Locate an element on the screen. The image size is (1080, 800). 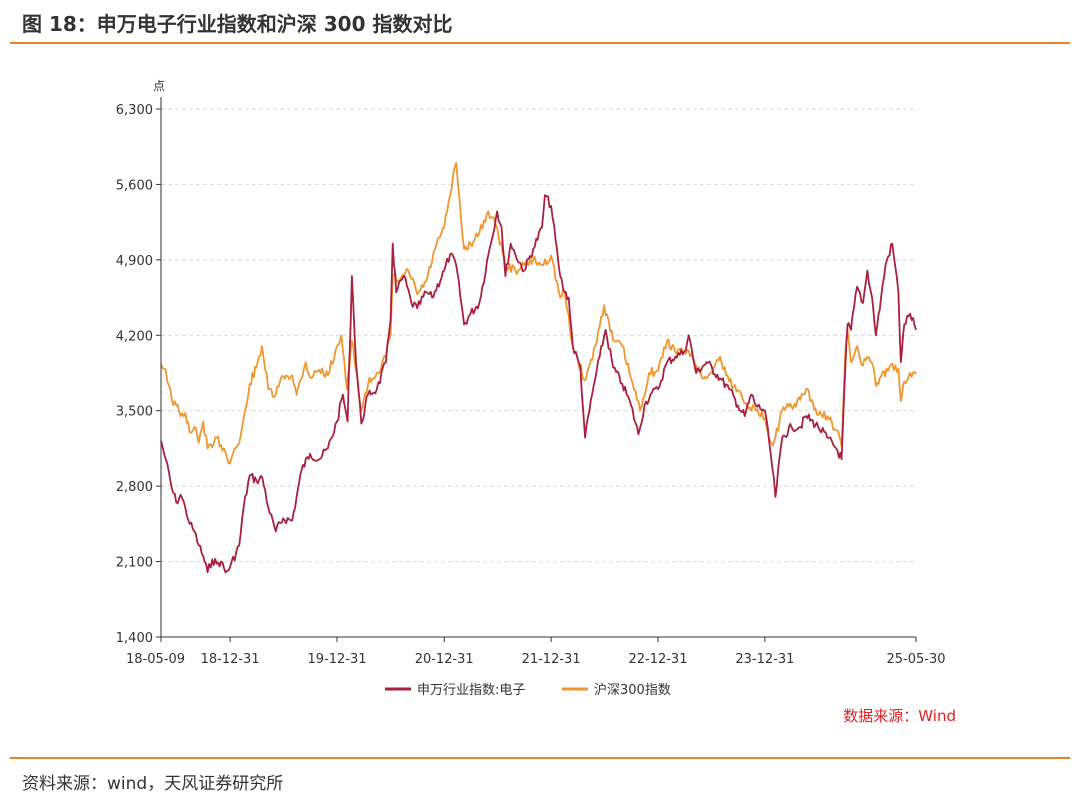
legend-label-electronics: 申万行业指数:电子 is located at coordinates (471, 690).